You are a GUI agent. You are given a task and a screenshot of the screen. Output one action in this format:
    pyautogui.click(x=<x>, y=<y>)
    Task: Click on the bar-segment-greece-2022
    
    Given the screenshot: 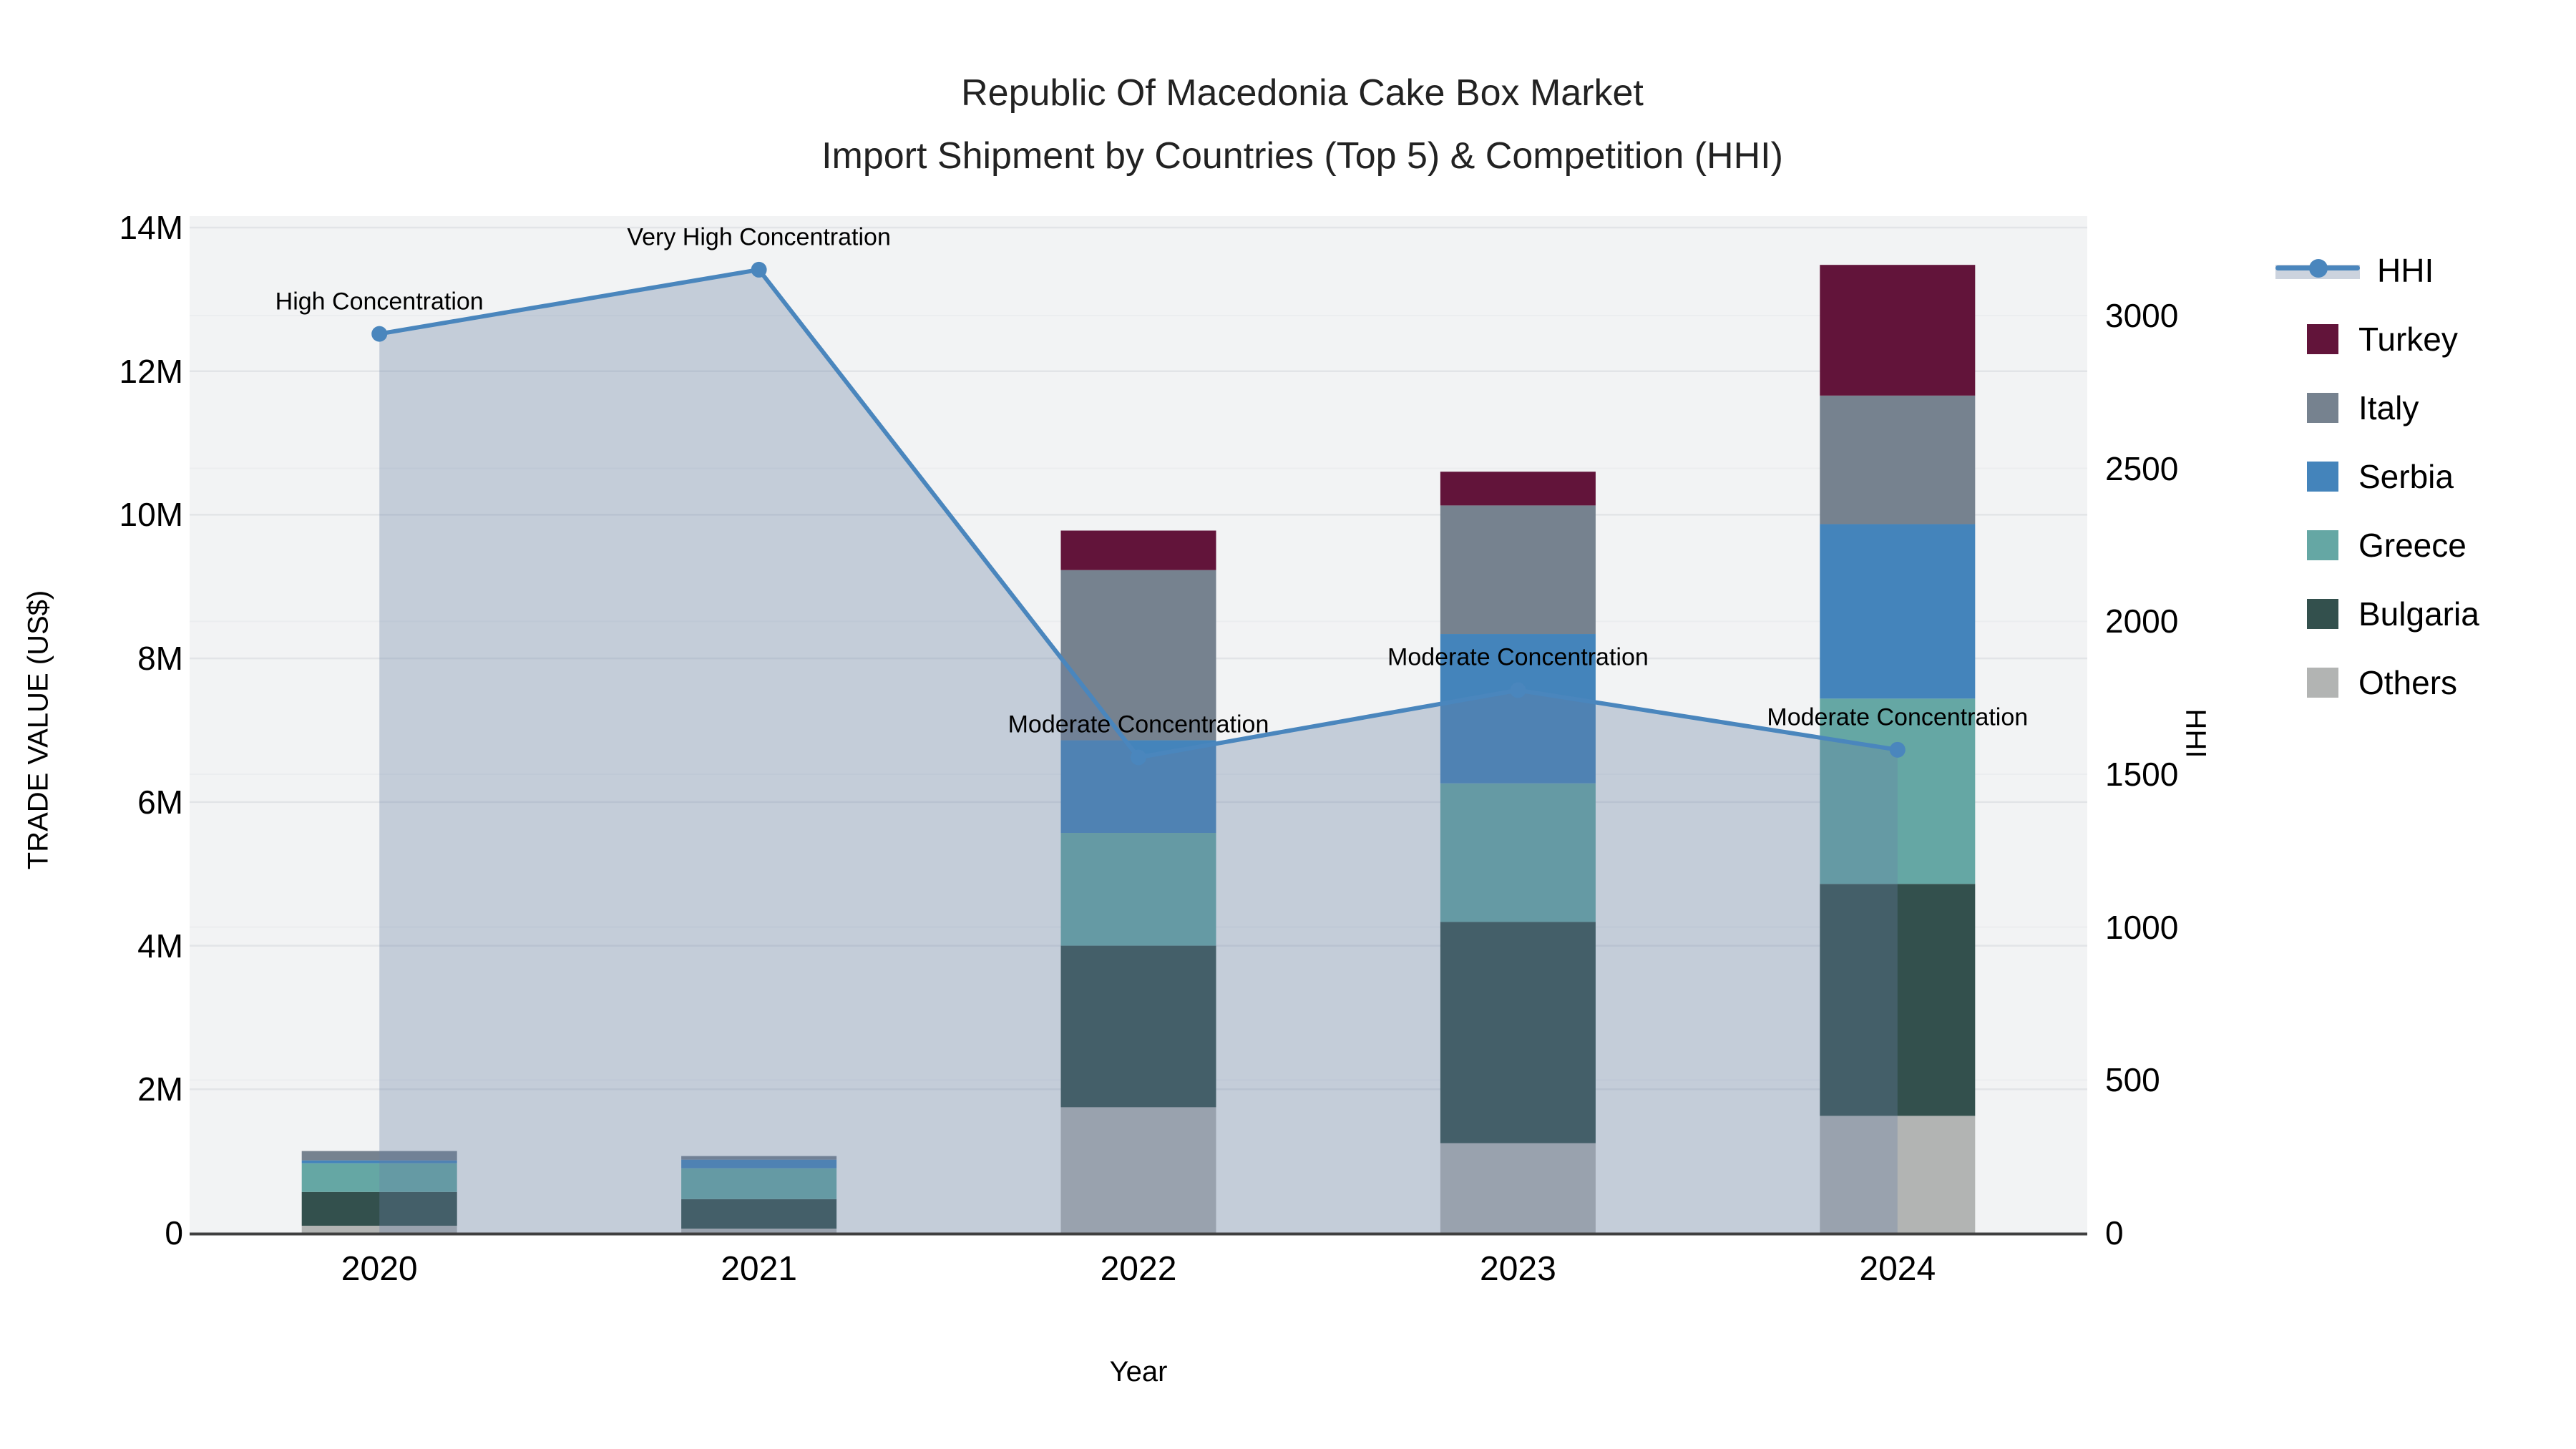 What is the action you would take?
    pyautogui.click(x=1138, y=889)
    